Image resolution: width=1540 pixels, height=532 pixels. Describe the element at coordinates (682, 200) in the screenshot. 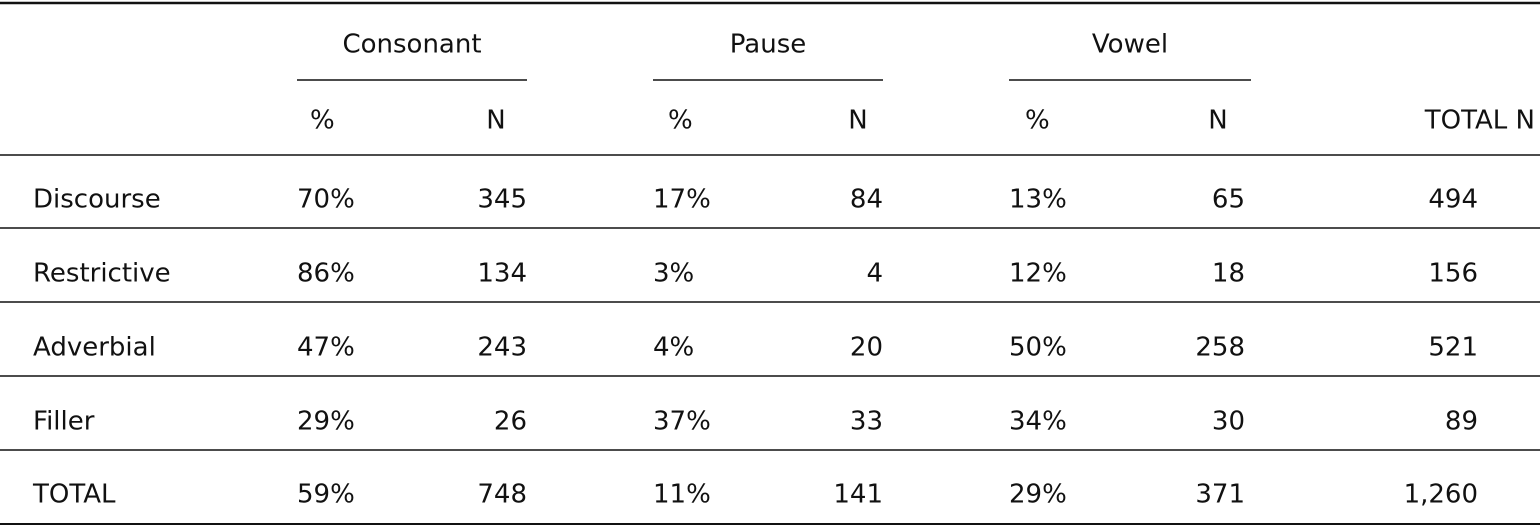

I see `cell: 17%` at that location.